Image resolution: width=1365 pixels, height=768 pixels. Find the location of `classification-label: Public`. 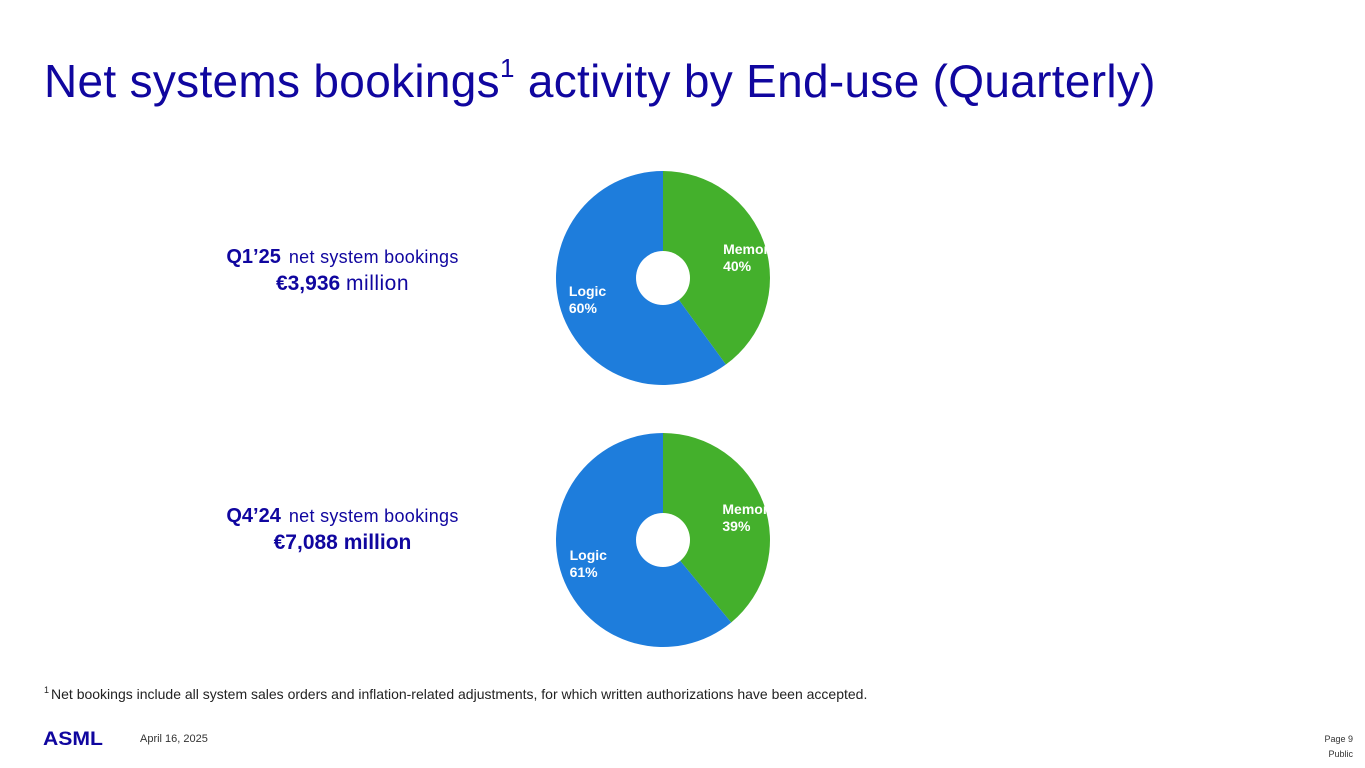

classification-label: Public is located at coordinates (1340, 754).